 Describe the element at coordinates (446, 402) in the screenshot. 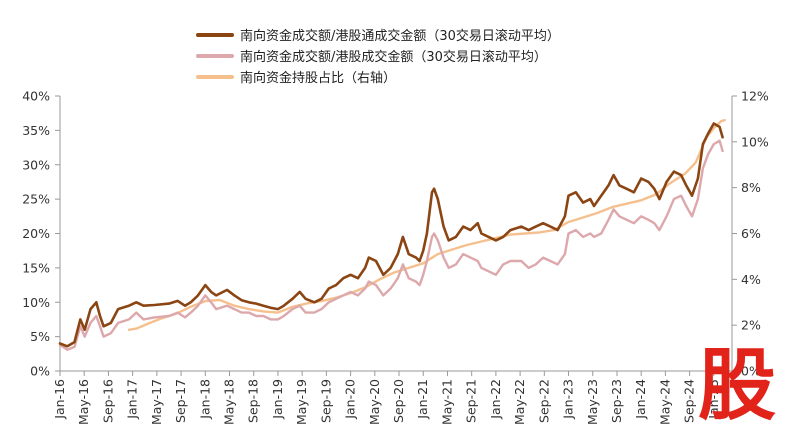

I see `x-tick-label: May-21` at that location.